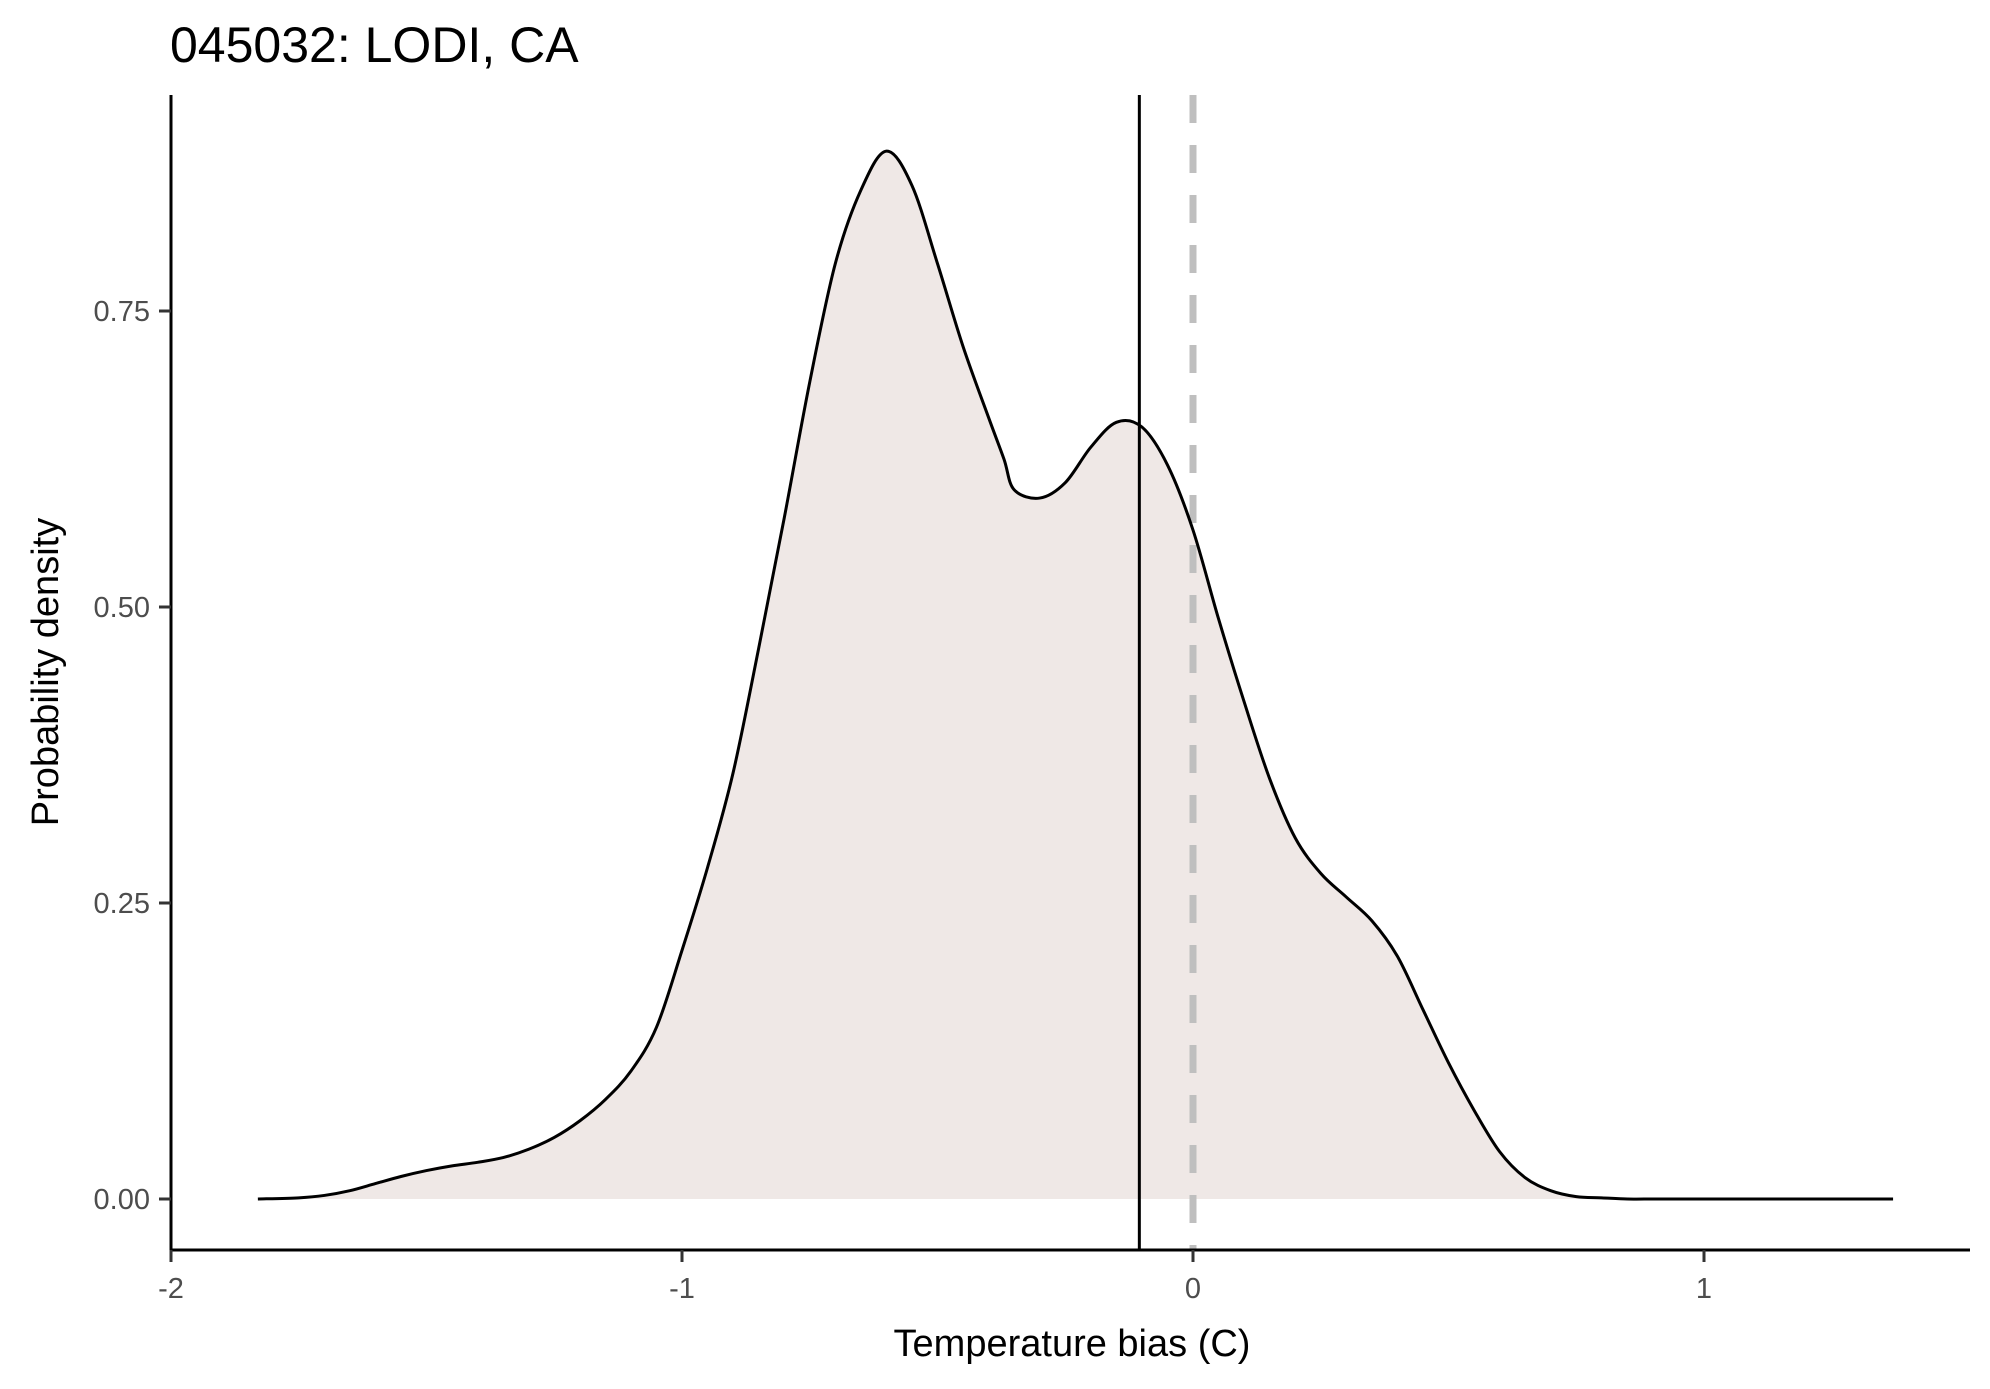 The width and height of the screenshot is (1990, 1389). I want to click on y-tick-label: 0.50, so click(122, 608).